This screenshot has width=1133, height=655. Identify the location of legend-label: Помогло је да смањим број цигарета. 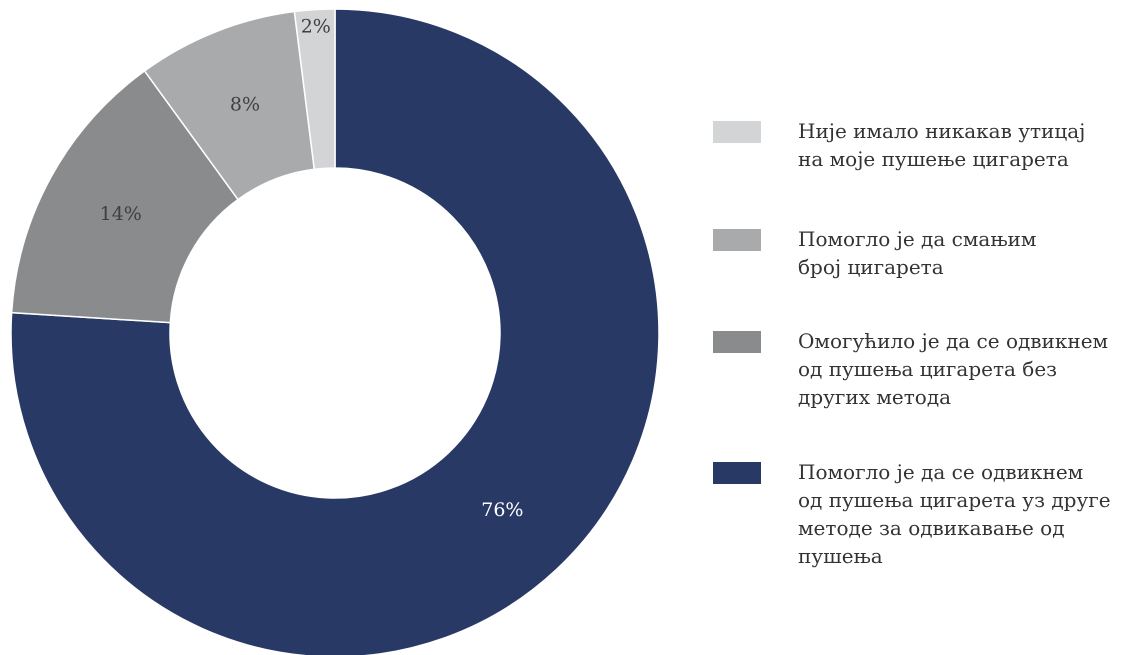
(917, 253).